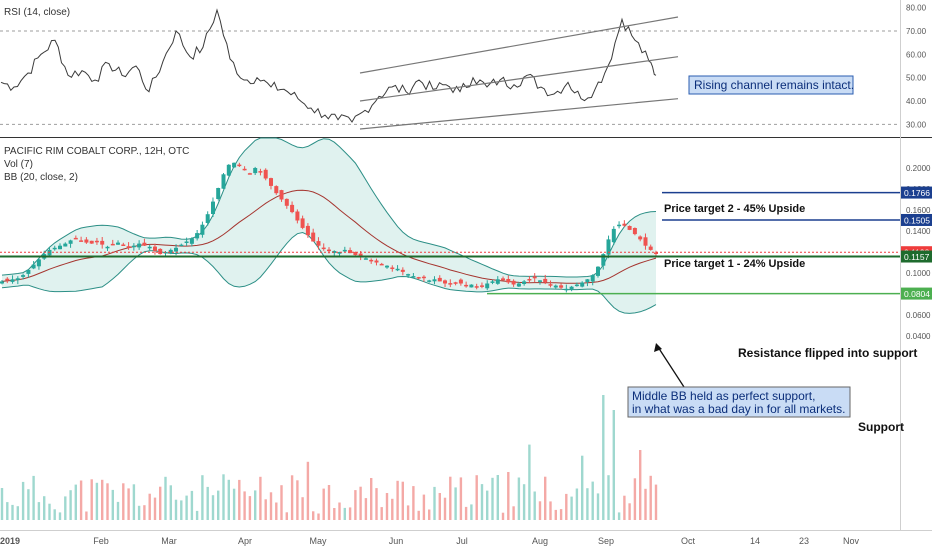 Image resolution: width=932 pixels, height=550 pixels. I want to click on price-label-text: 0.1766, so click(917, 193).